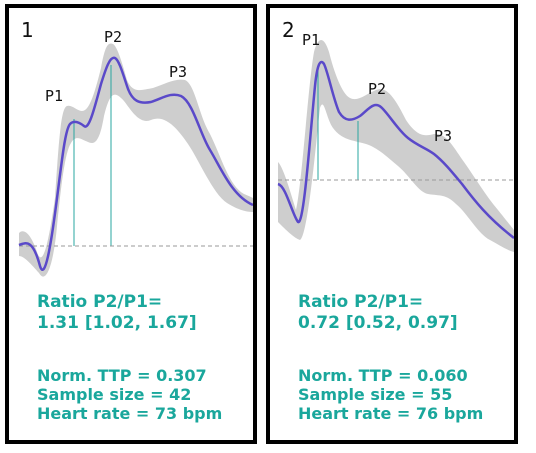  Describe the element at coordinates (391, 413) in the screenshot. I see `heart-rate-metric: Heart rate = 76 bpm` at that location.